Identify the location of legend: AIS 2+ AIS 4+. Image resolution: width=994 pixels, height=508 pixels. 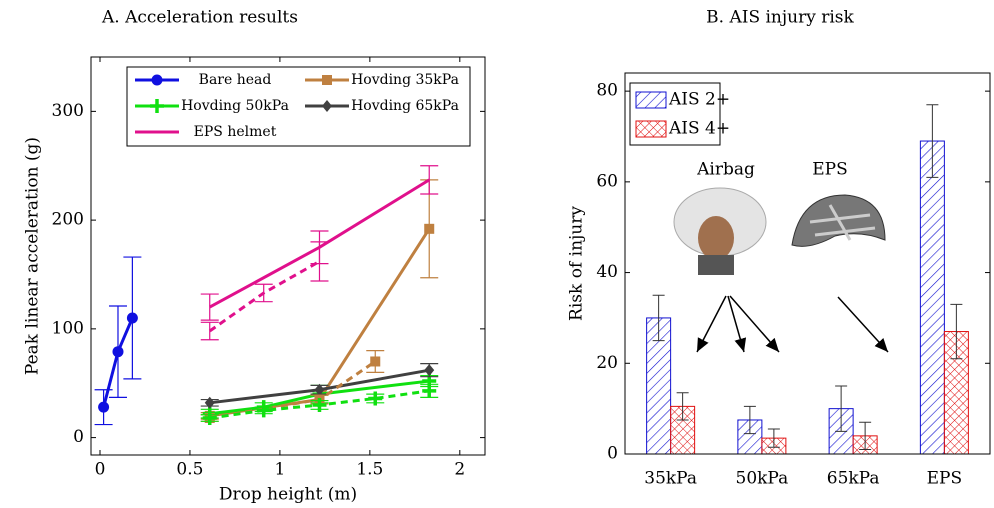
(679, 114).